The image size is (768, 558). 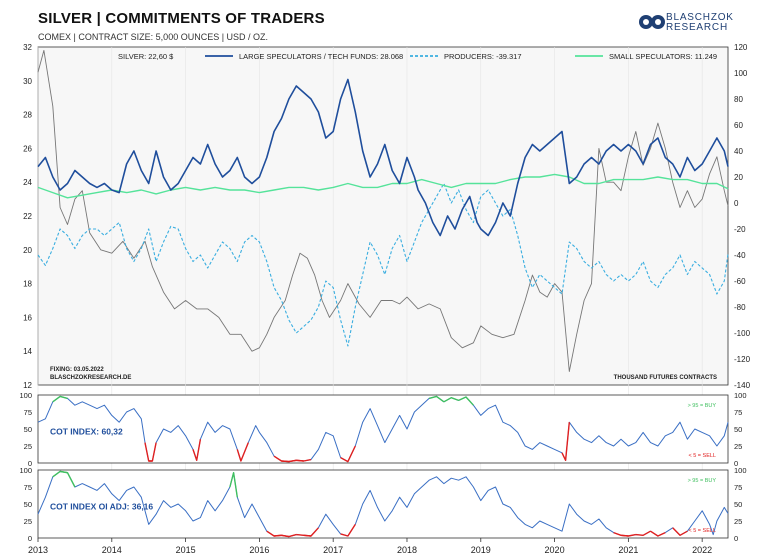 What do you see at coordinates (738, 125) in the screenshot?
I see `y-right-tick-label: 60` at bounding box center [738, 125].